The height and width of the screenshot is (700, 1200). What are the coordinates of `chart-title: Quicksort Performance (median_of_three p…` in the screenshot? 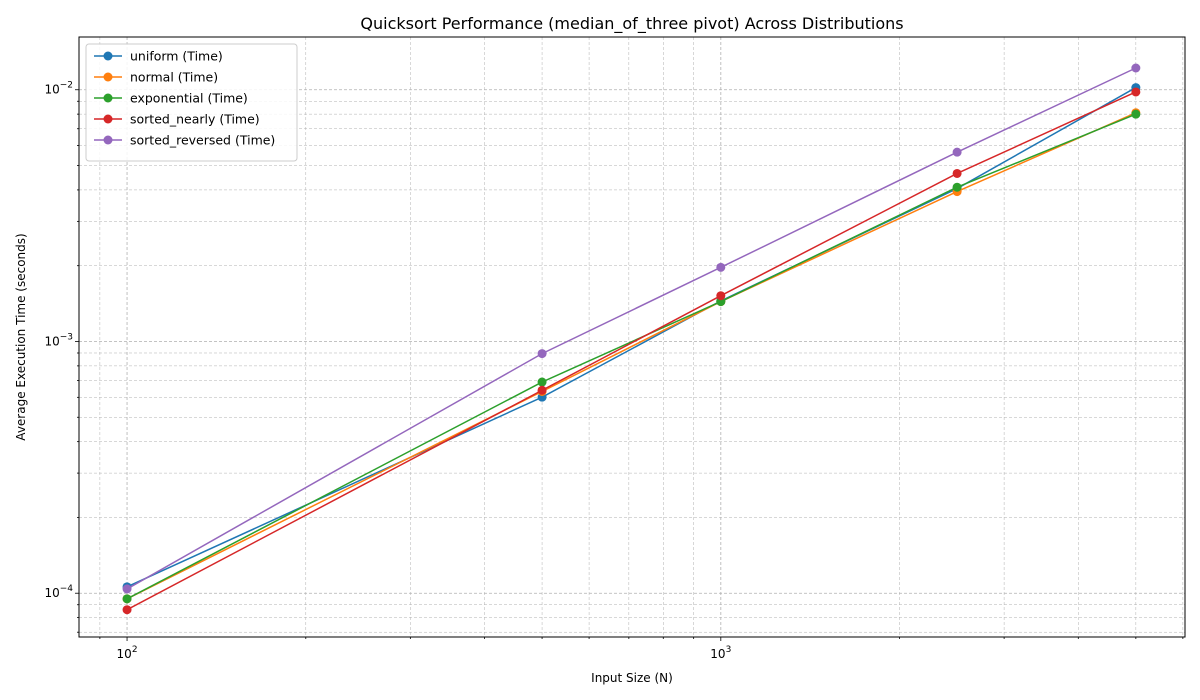 It's located at (631, 24).